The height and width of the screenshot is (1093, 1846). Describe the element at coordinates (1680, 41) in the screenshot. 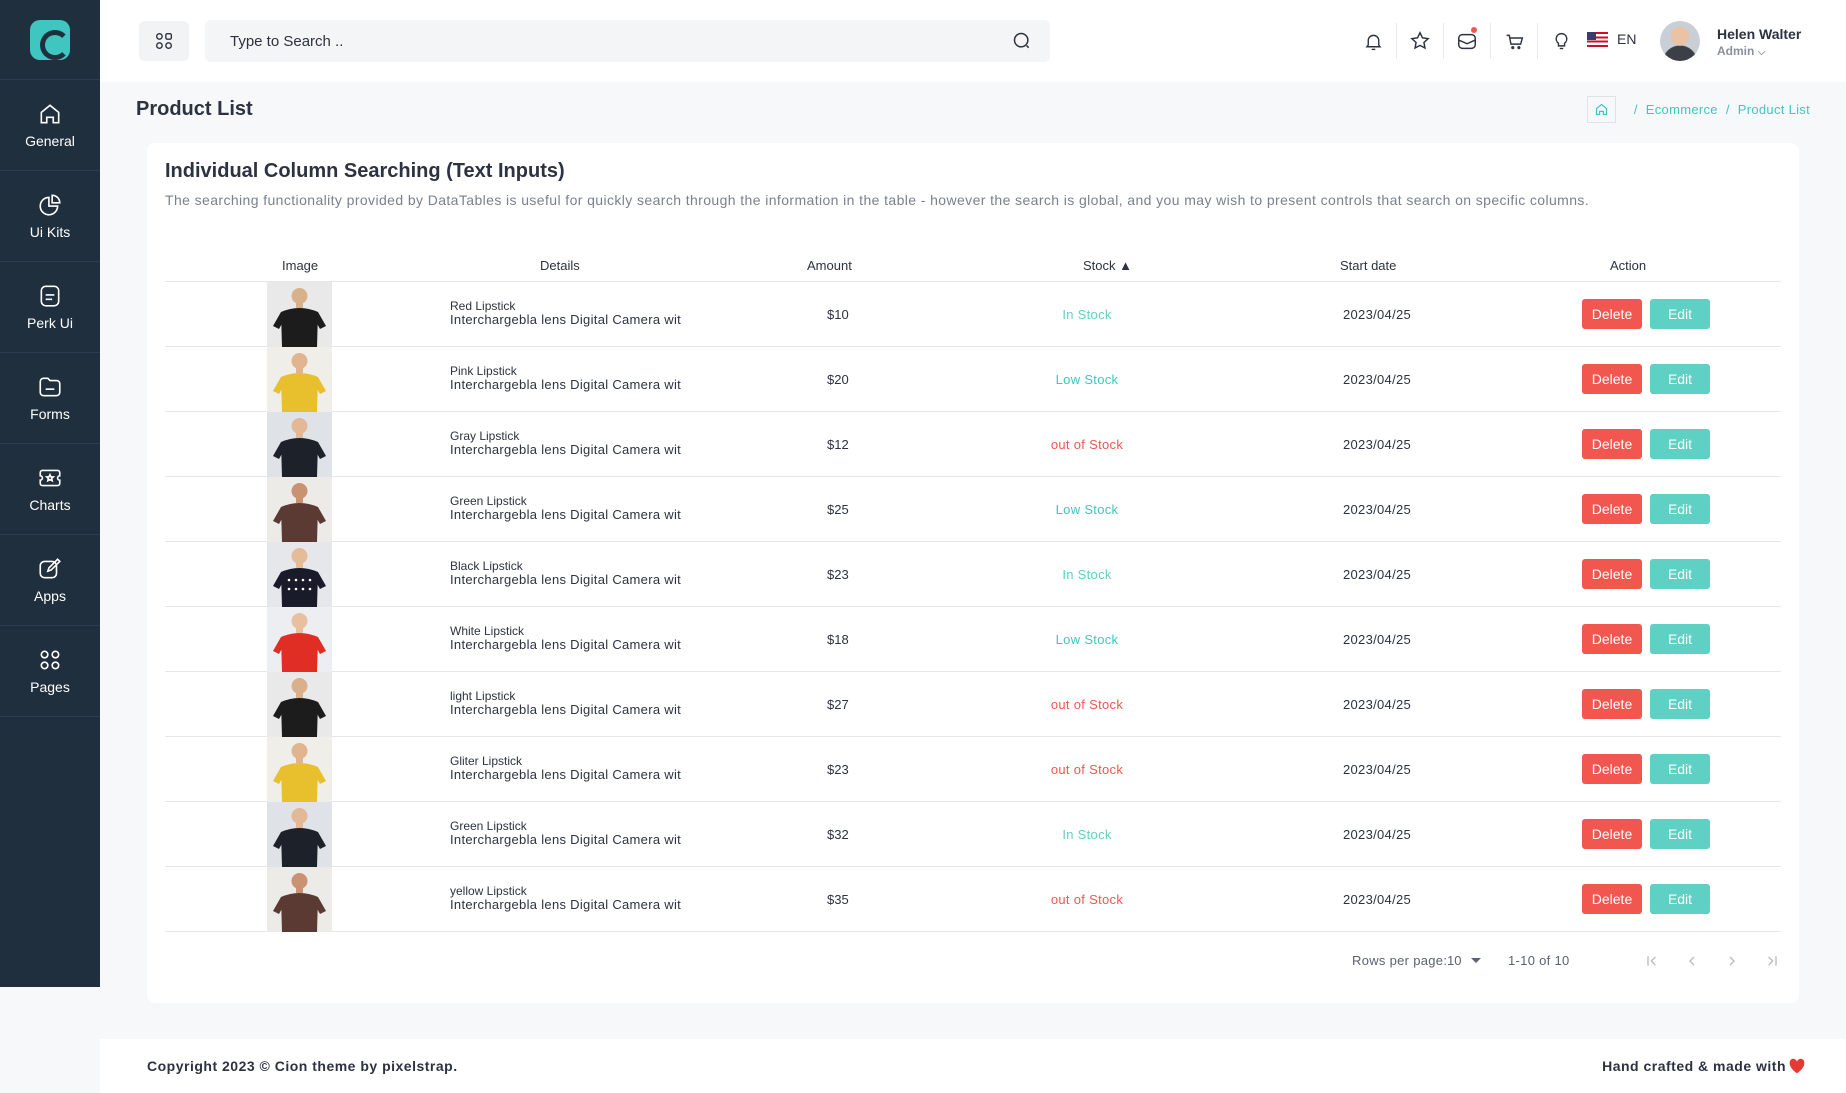

I see `avatar` at that location.